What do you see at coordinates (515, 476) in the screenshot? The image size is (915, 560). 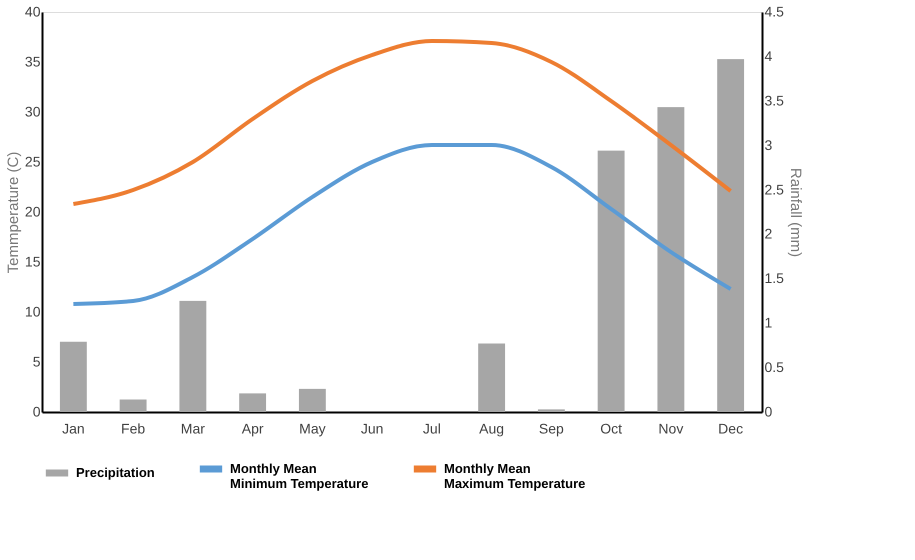 I see `legend-label: Monthly Mean Maximum Temperature` at bounding box center [515, 476].